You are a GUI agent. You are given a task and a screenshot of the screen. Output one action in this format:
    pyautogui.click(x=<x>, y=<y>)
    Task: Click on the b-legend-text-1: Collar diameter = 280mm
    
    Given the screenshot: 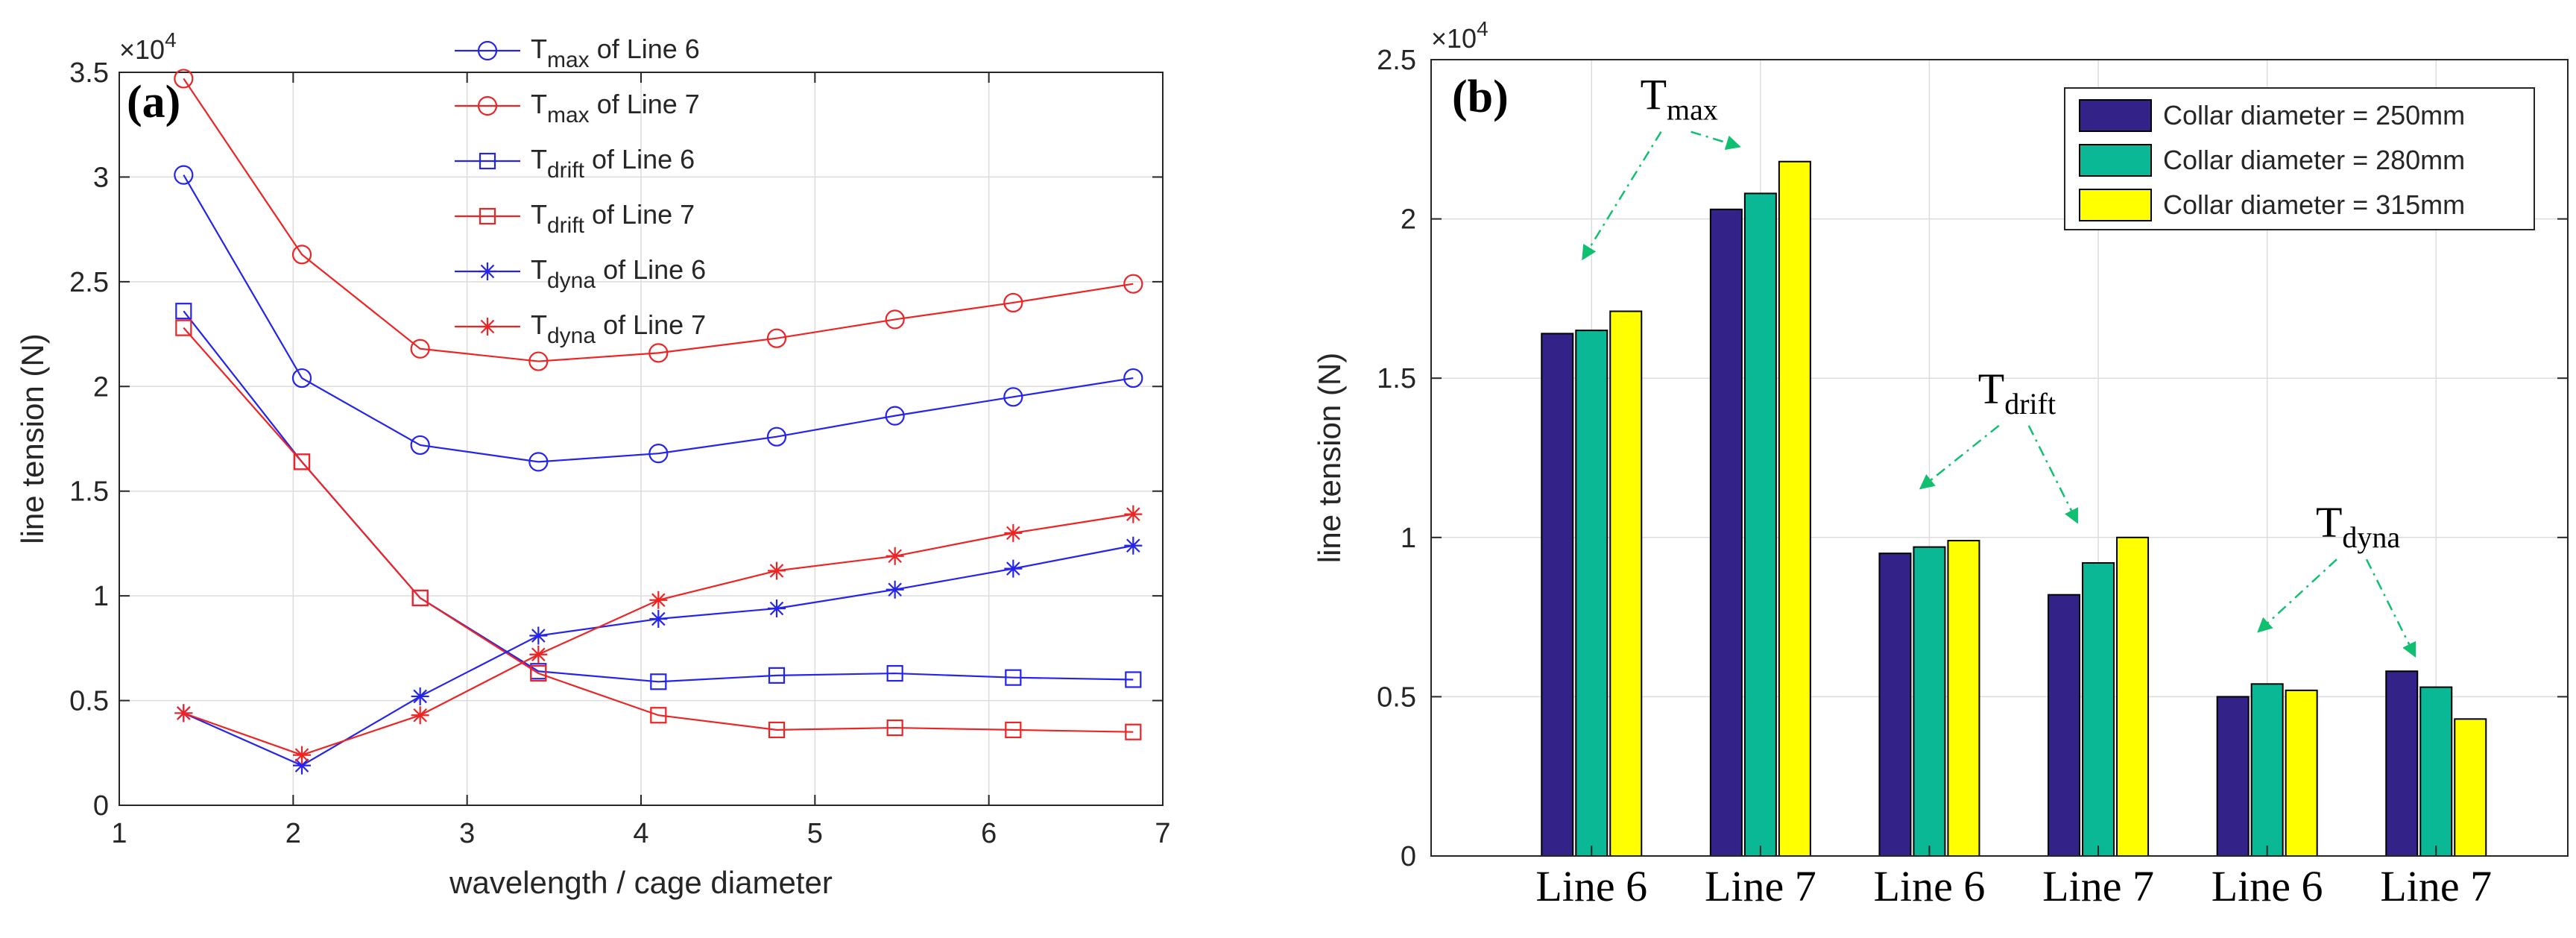 What is the action you would take?
    pyautogui.click(x=2314, y=160)
    